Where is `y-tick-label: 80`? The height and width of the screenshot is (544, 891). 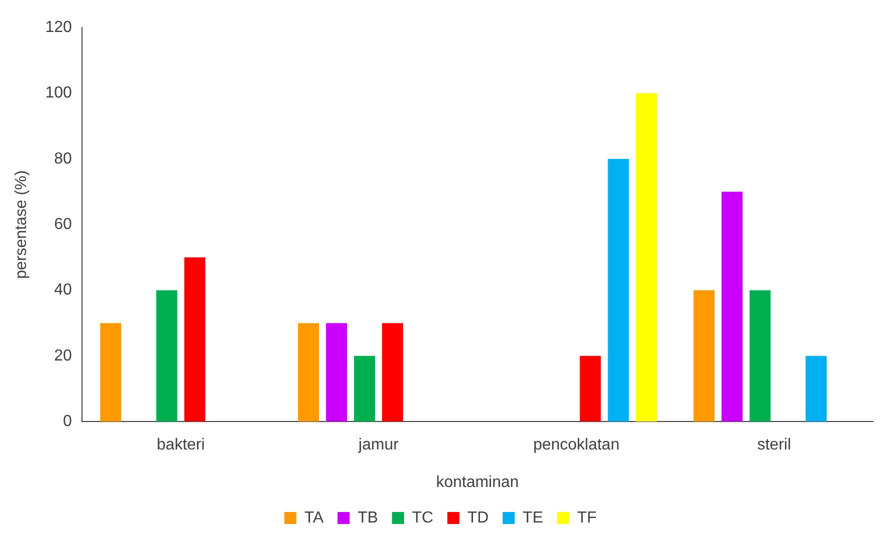
y-tick-label: 80 is located at coordinates (63, 159).